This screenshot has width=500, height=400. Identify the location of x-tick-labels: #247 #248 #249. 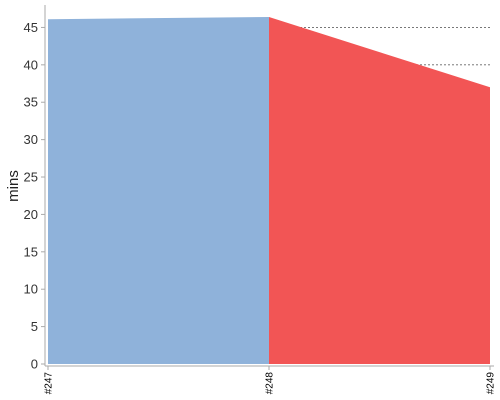
(270, 380).